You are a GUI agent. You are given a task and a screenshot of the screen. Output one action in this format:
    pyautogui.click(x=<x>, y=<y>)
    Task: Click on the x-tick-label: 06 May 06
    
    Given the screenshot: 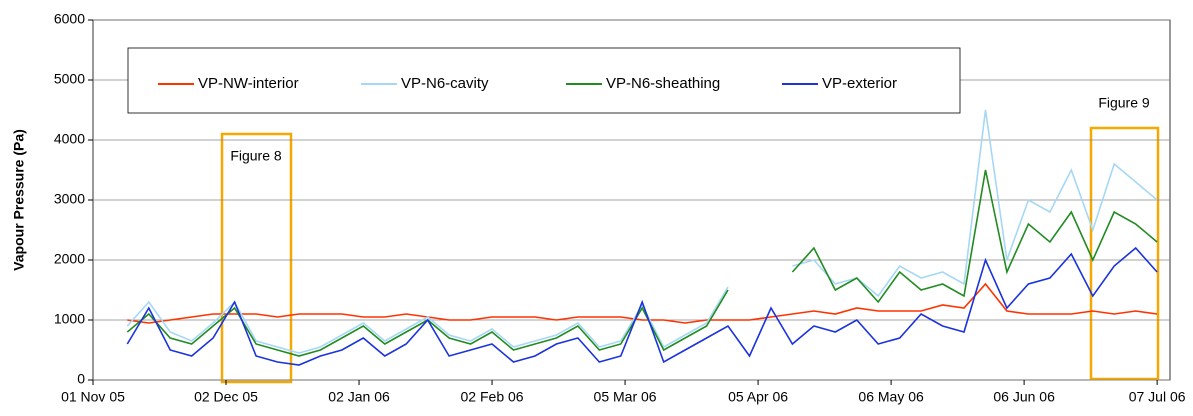 What is the action you would take?
    pyautogui.click(x=891, y=397)
    